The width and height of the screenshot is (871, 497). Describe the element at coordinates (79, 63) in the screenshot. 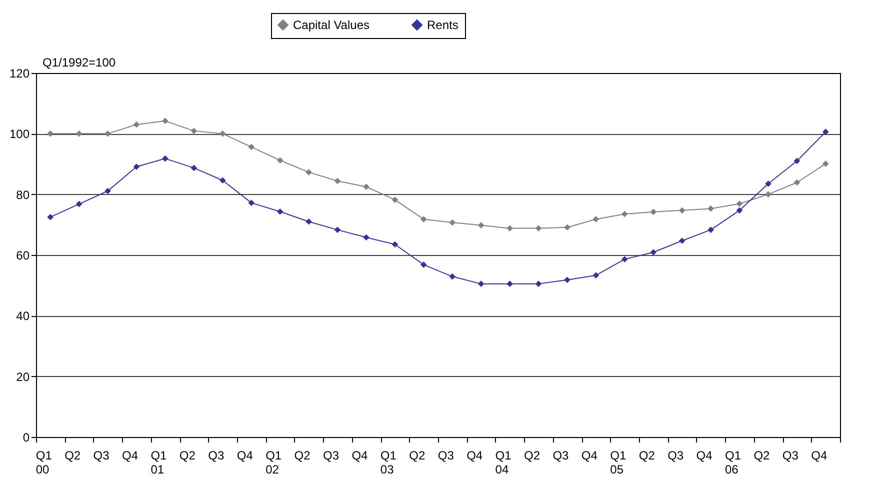

I see `y-axis-title: Q1/1992=100` at that location.